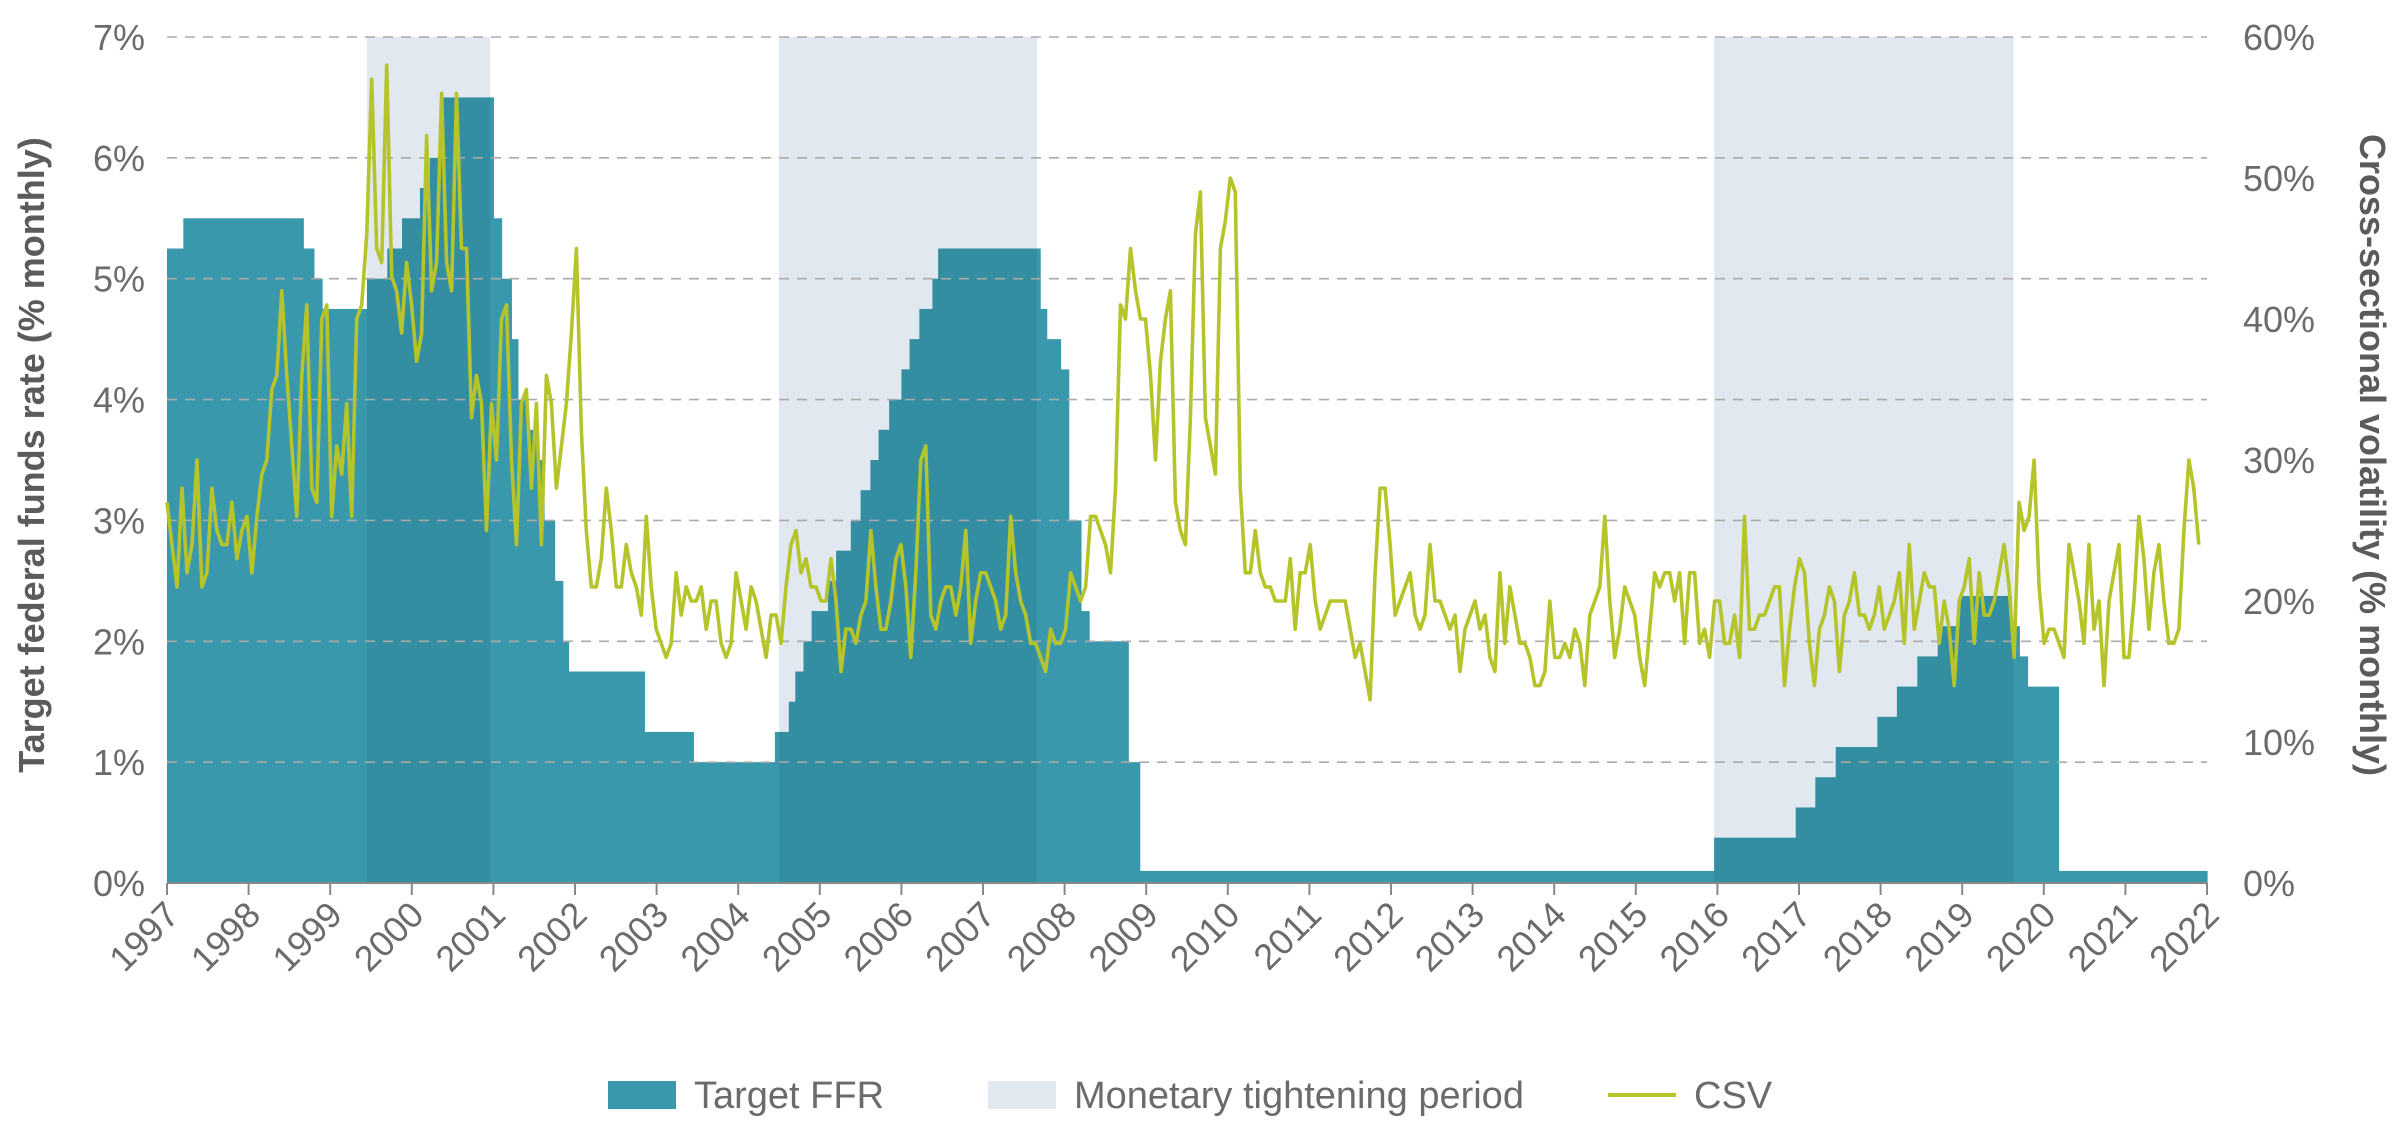 The image size is (2400, 1138). I want to click on y-right-tick-label: 30%, so click(2279, 460).